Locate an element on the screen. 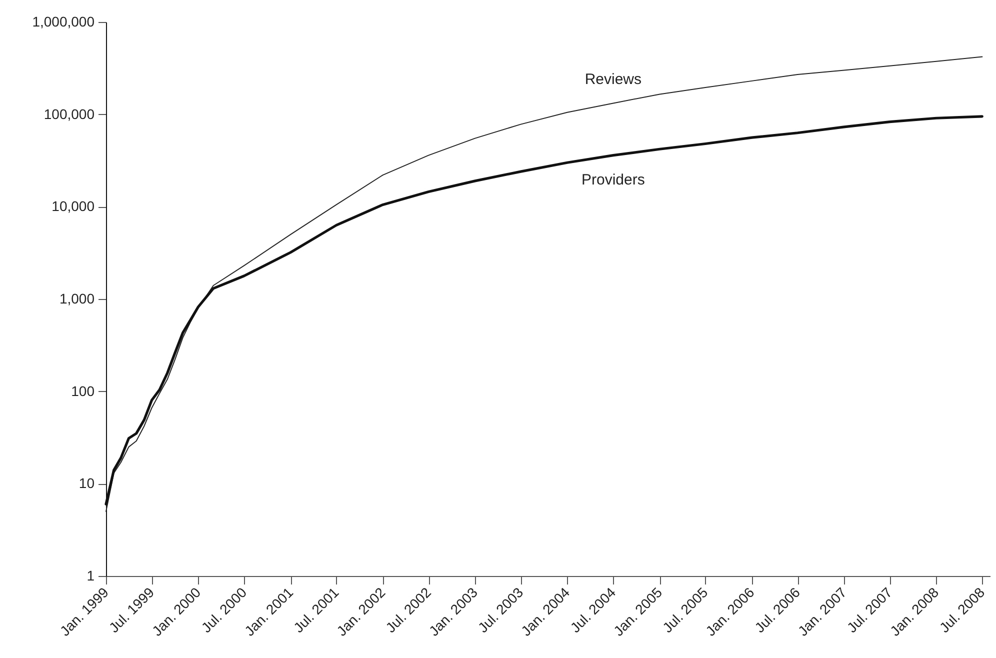  series-label: Providers is located at coordinates (613, 179).